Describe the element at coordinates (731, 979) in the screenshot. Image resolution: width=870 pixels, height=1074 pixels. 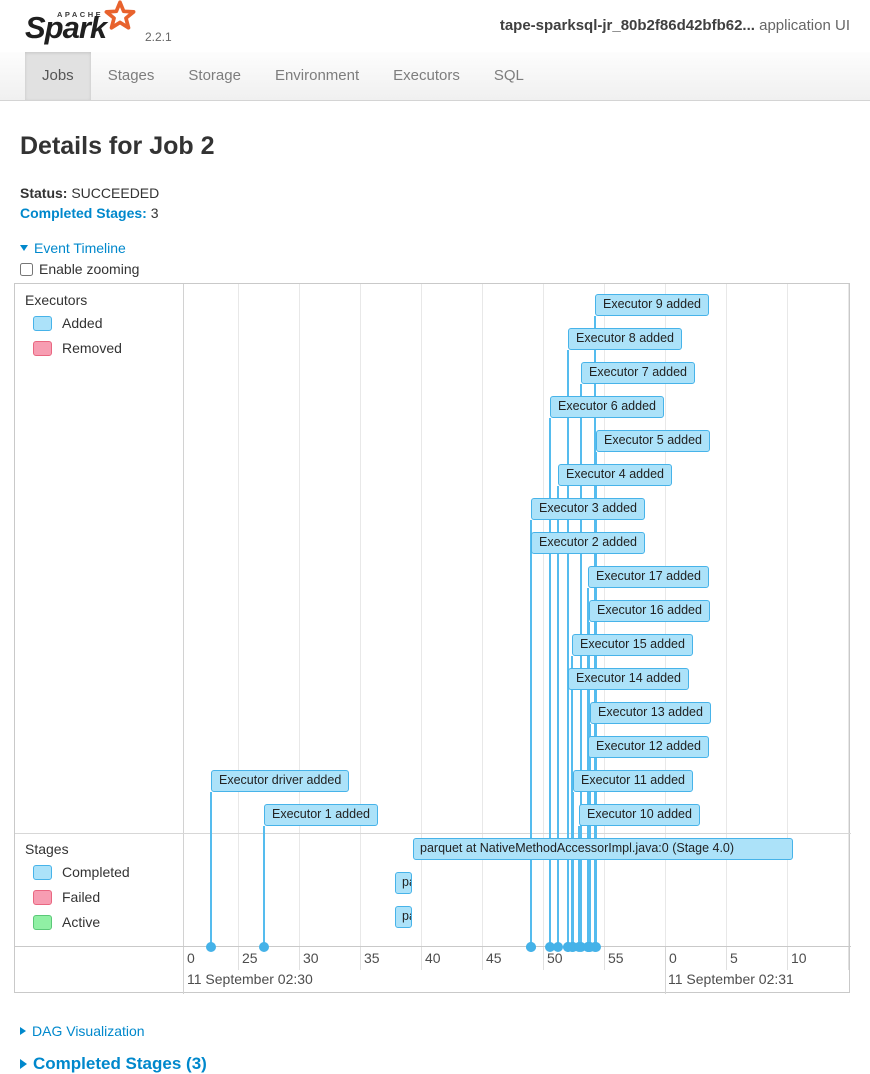
I see `axis-date-label: 11 September 02:31` at that location.